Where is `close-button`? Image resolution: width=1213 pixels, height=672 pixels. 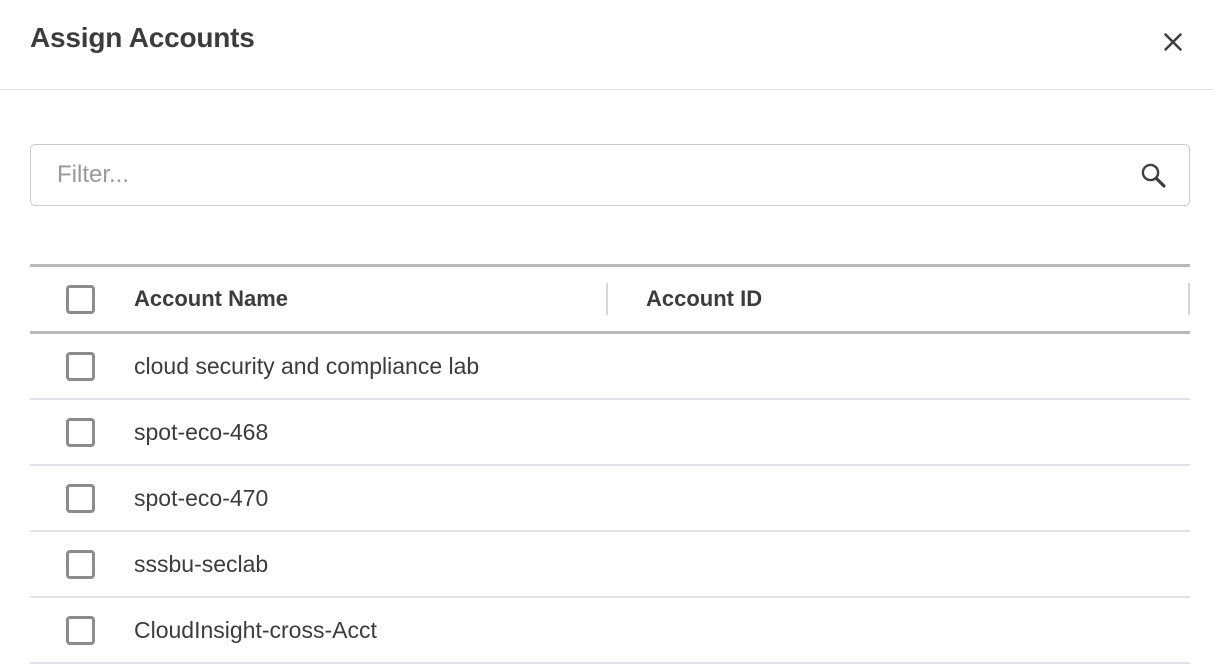
close-button is located at coordinates (1173, 42).